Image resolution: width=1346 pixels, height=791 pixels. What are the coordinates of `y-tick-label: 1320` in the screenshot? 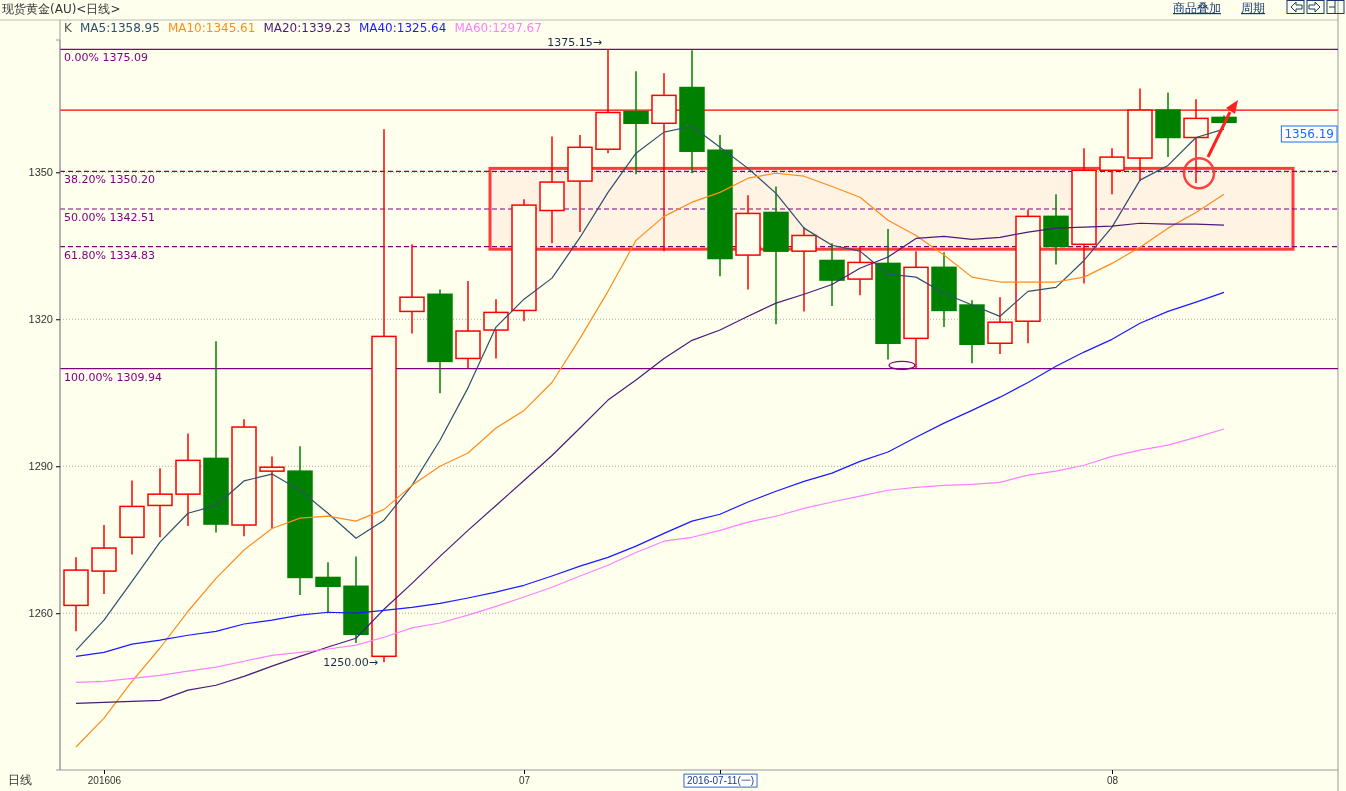 It's located at (40, 319).